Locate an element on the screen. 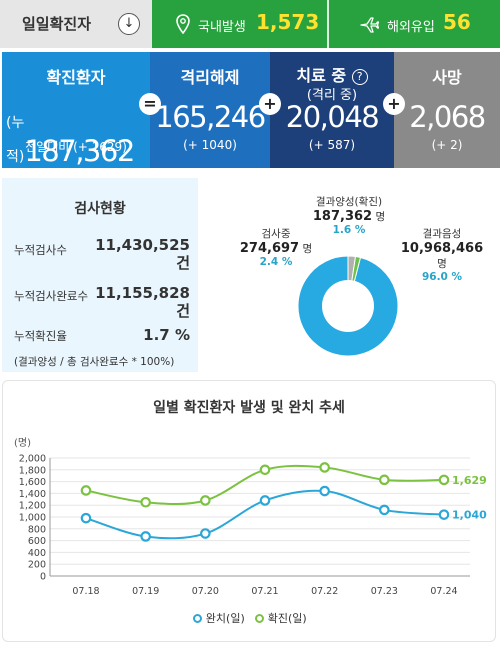  treating-value: 20,048 is located at coordinates (332, 117).